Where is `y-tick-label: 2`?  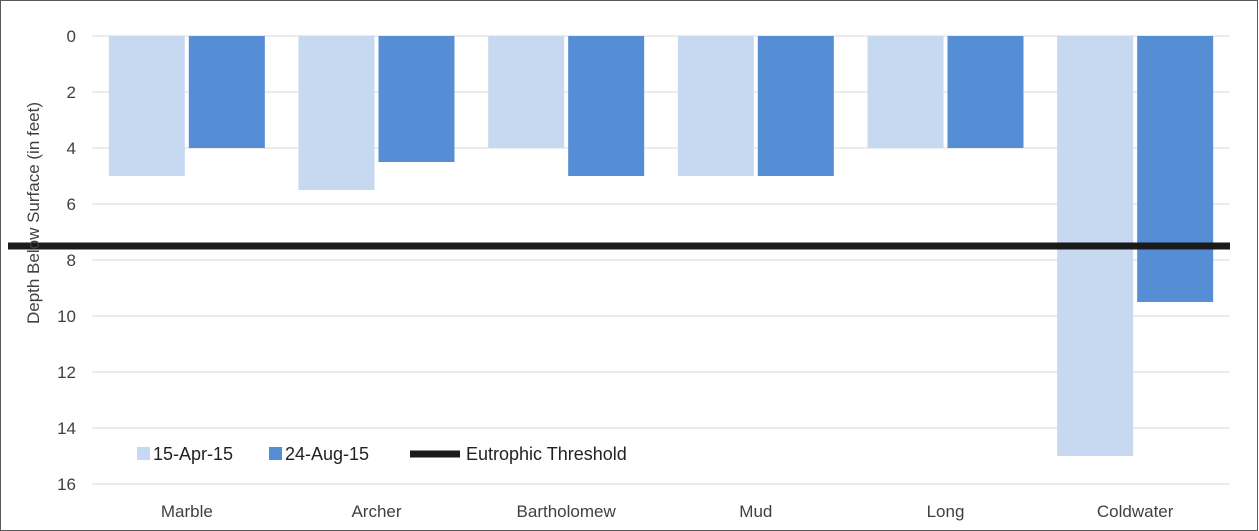 y-tick-label: 2 is located at coordinates (71, 92).